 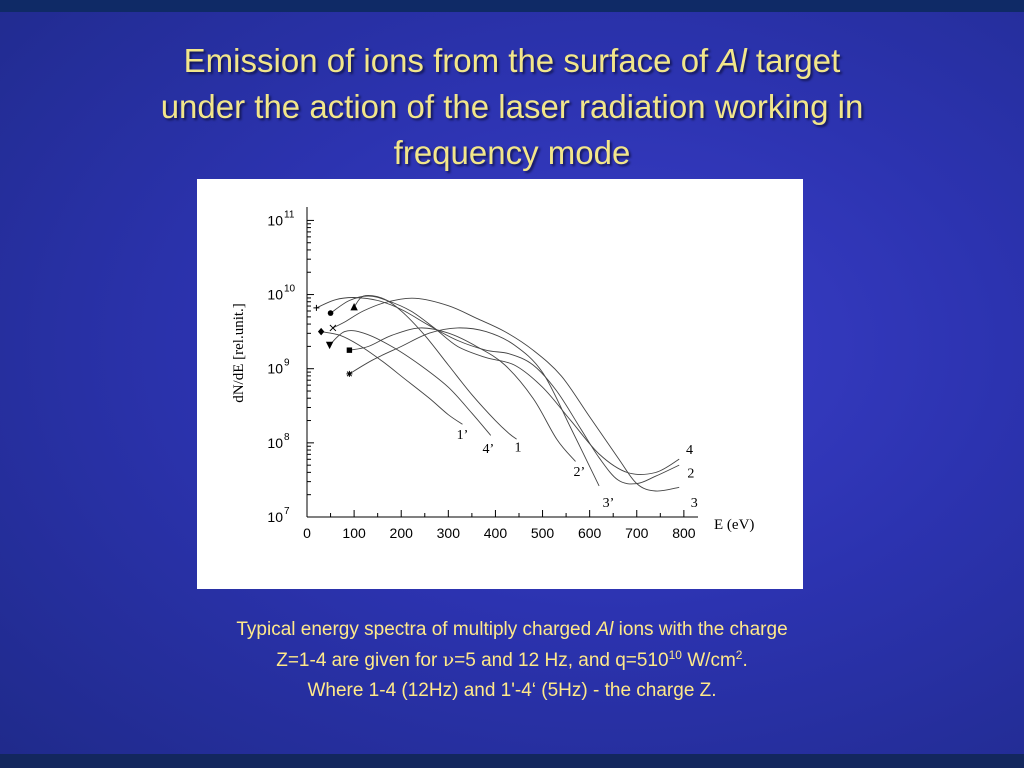 I want to click on marker-square, so click(x=349, y=350).